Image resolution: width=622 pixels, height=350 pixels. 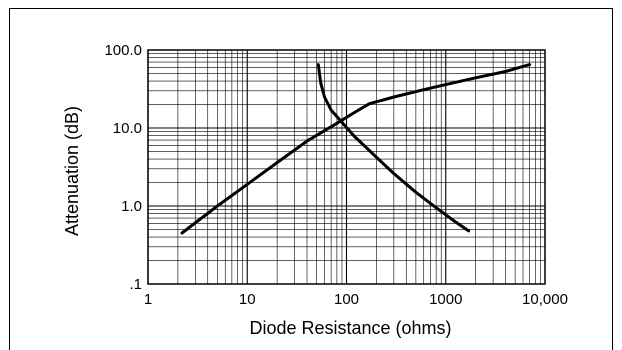 What do you see at coordinates (135, 284) in the screenshot?
I see `y-tick-label: .1` at bounding box center [135, 284].